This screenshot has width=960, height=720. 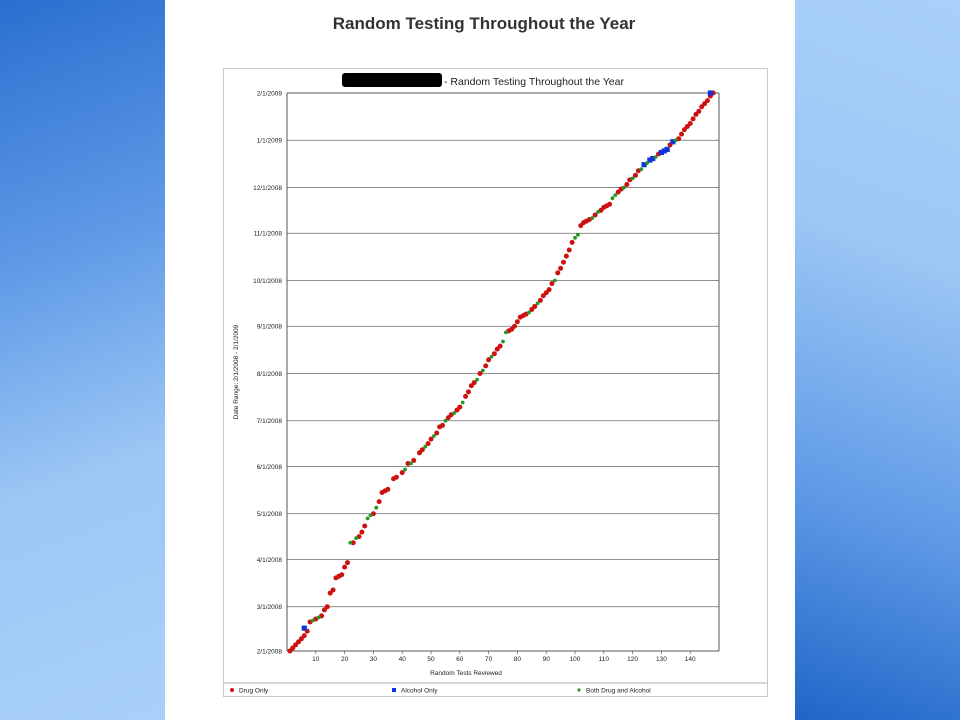 What do you see at coordinates (466, 673) in the screenshot?
I see `x-axis-label: Random Tests Reviewed` at bounding box center [466, 673].